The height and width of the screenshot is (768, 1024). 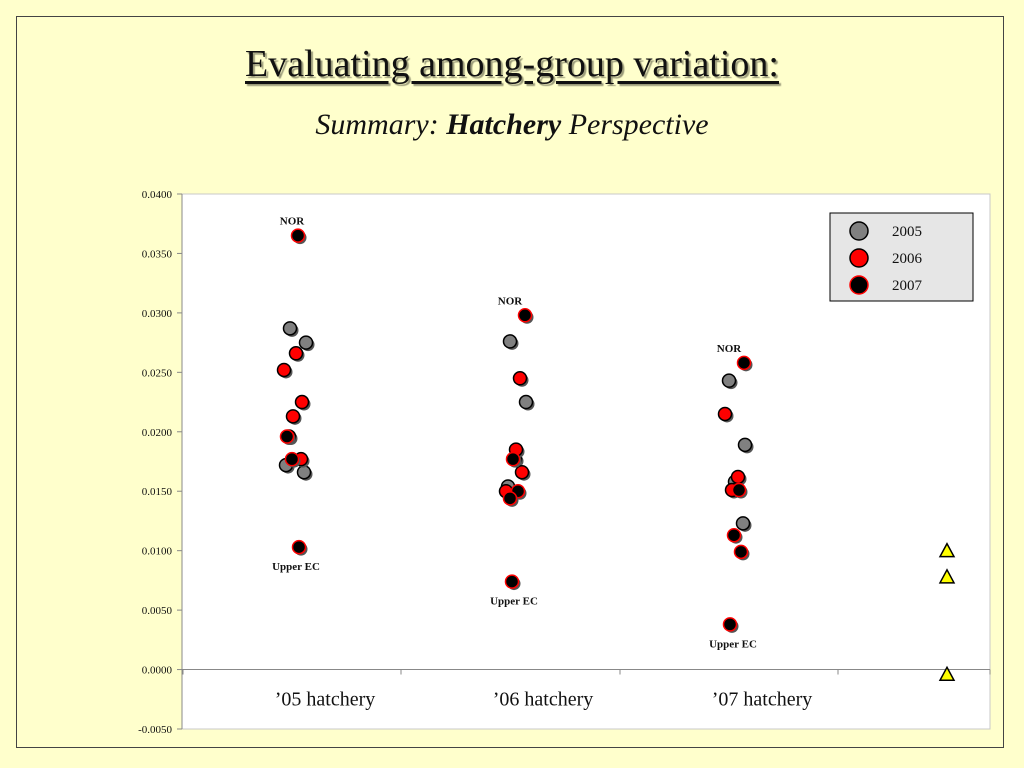 I want to click on legend-marker-2005, so click(x=859, y=231).